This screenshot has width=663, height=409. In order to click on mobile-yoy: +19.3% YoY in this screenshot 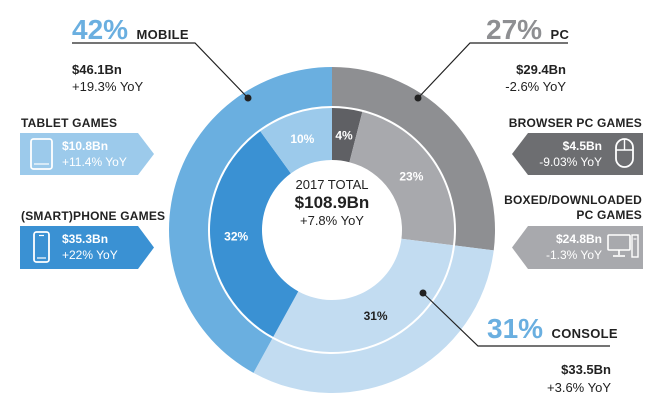, I will do `click(108, 86)`.